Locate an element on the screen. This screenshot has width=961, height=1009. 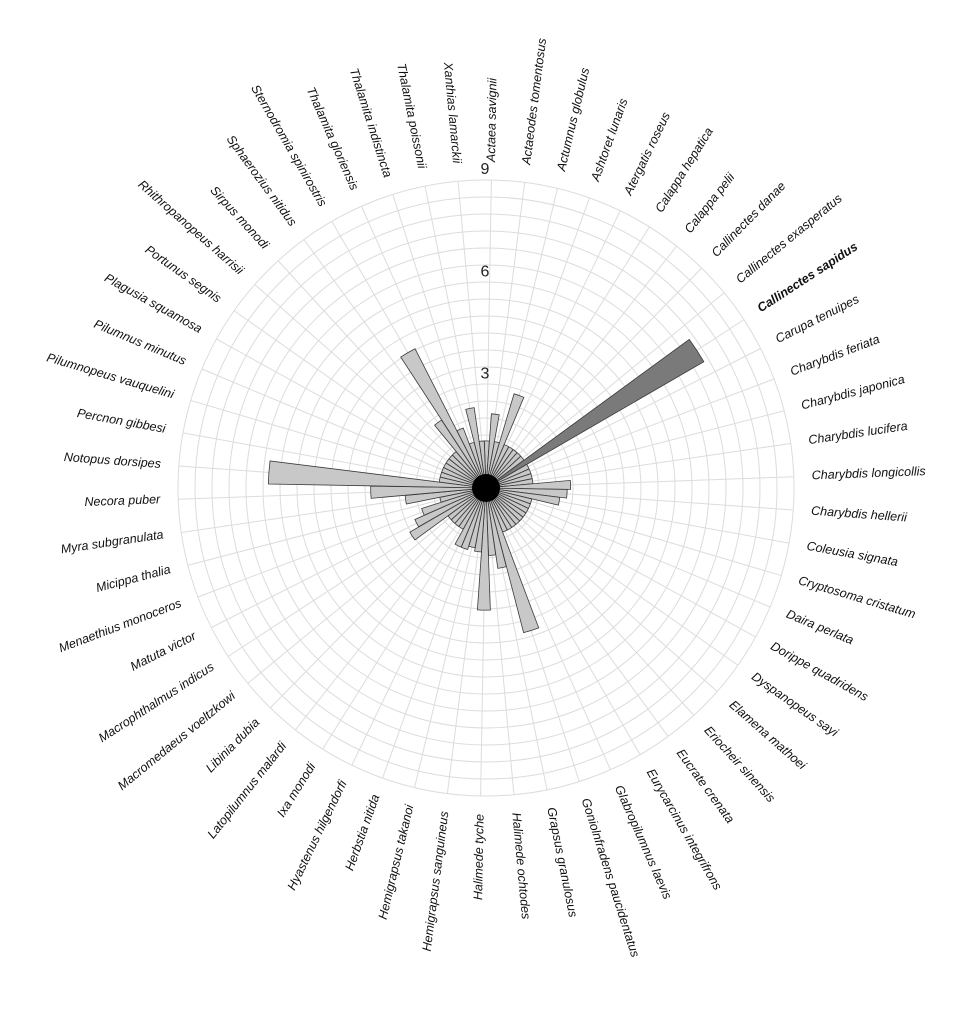
category-label: Xanthias lamarckii is located at coordinates (452, 113).